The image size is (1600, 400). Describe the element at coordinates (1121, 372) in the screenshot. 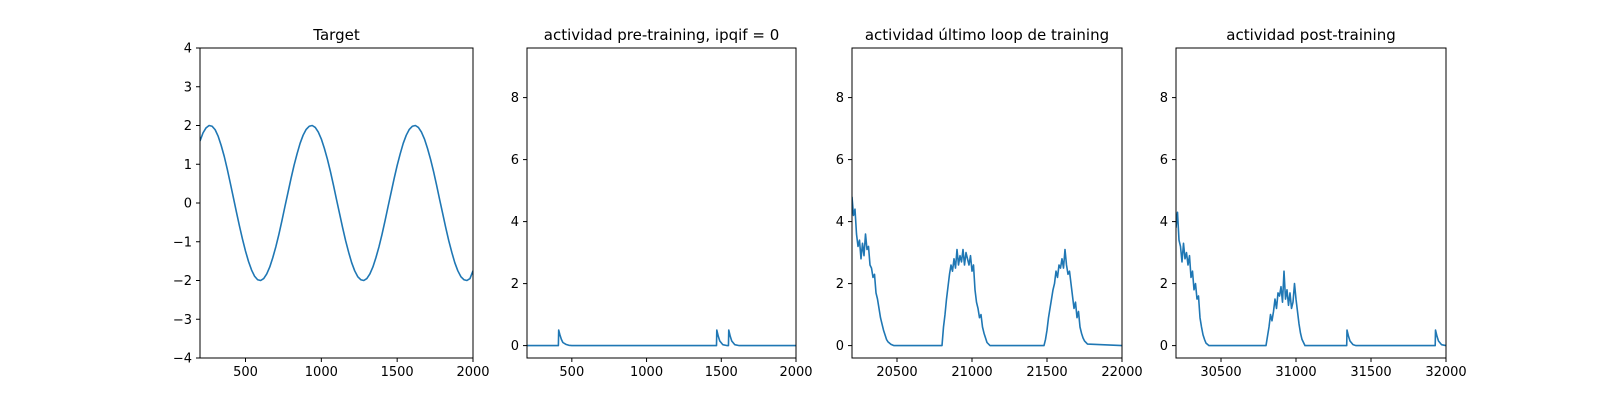

I see `x-tick-label: 22000` at that location.